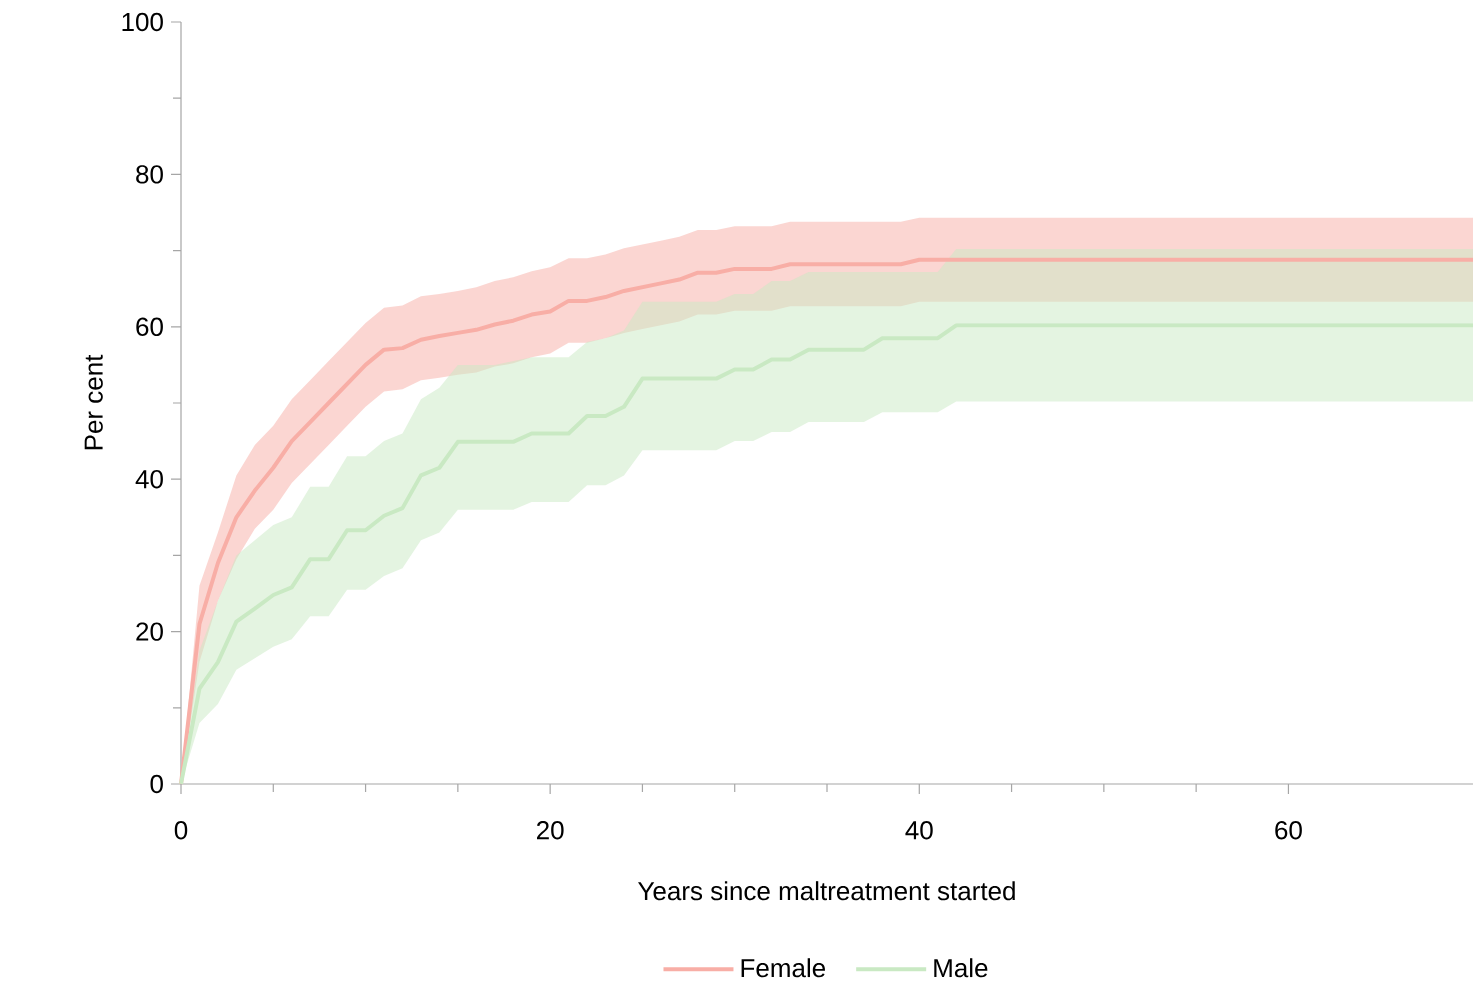 The height and width of the screenshot is (984, 1473). I want to click on x-tick-label: 40, so click(919, 830).